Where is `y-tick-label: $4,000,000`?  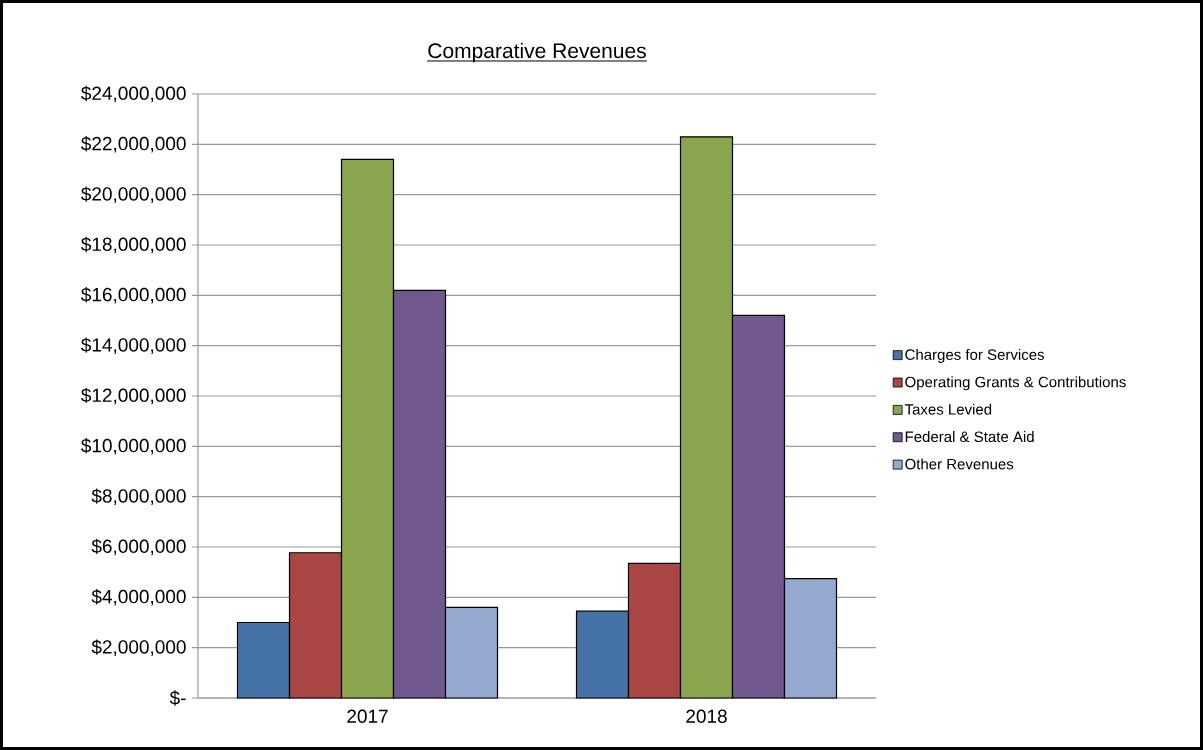
y-tick-label: $4,000,000 is located at coordinates (138, 597).